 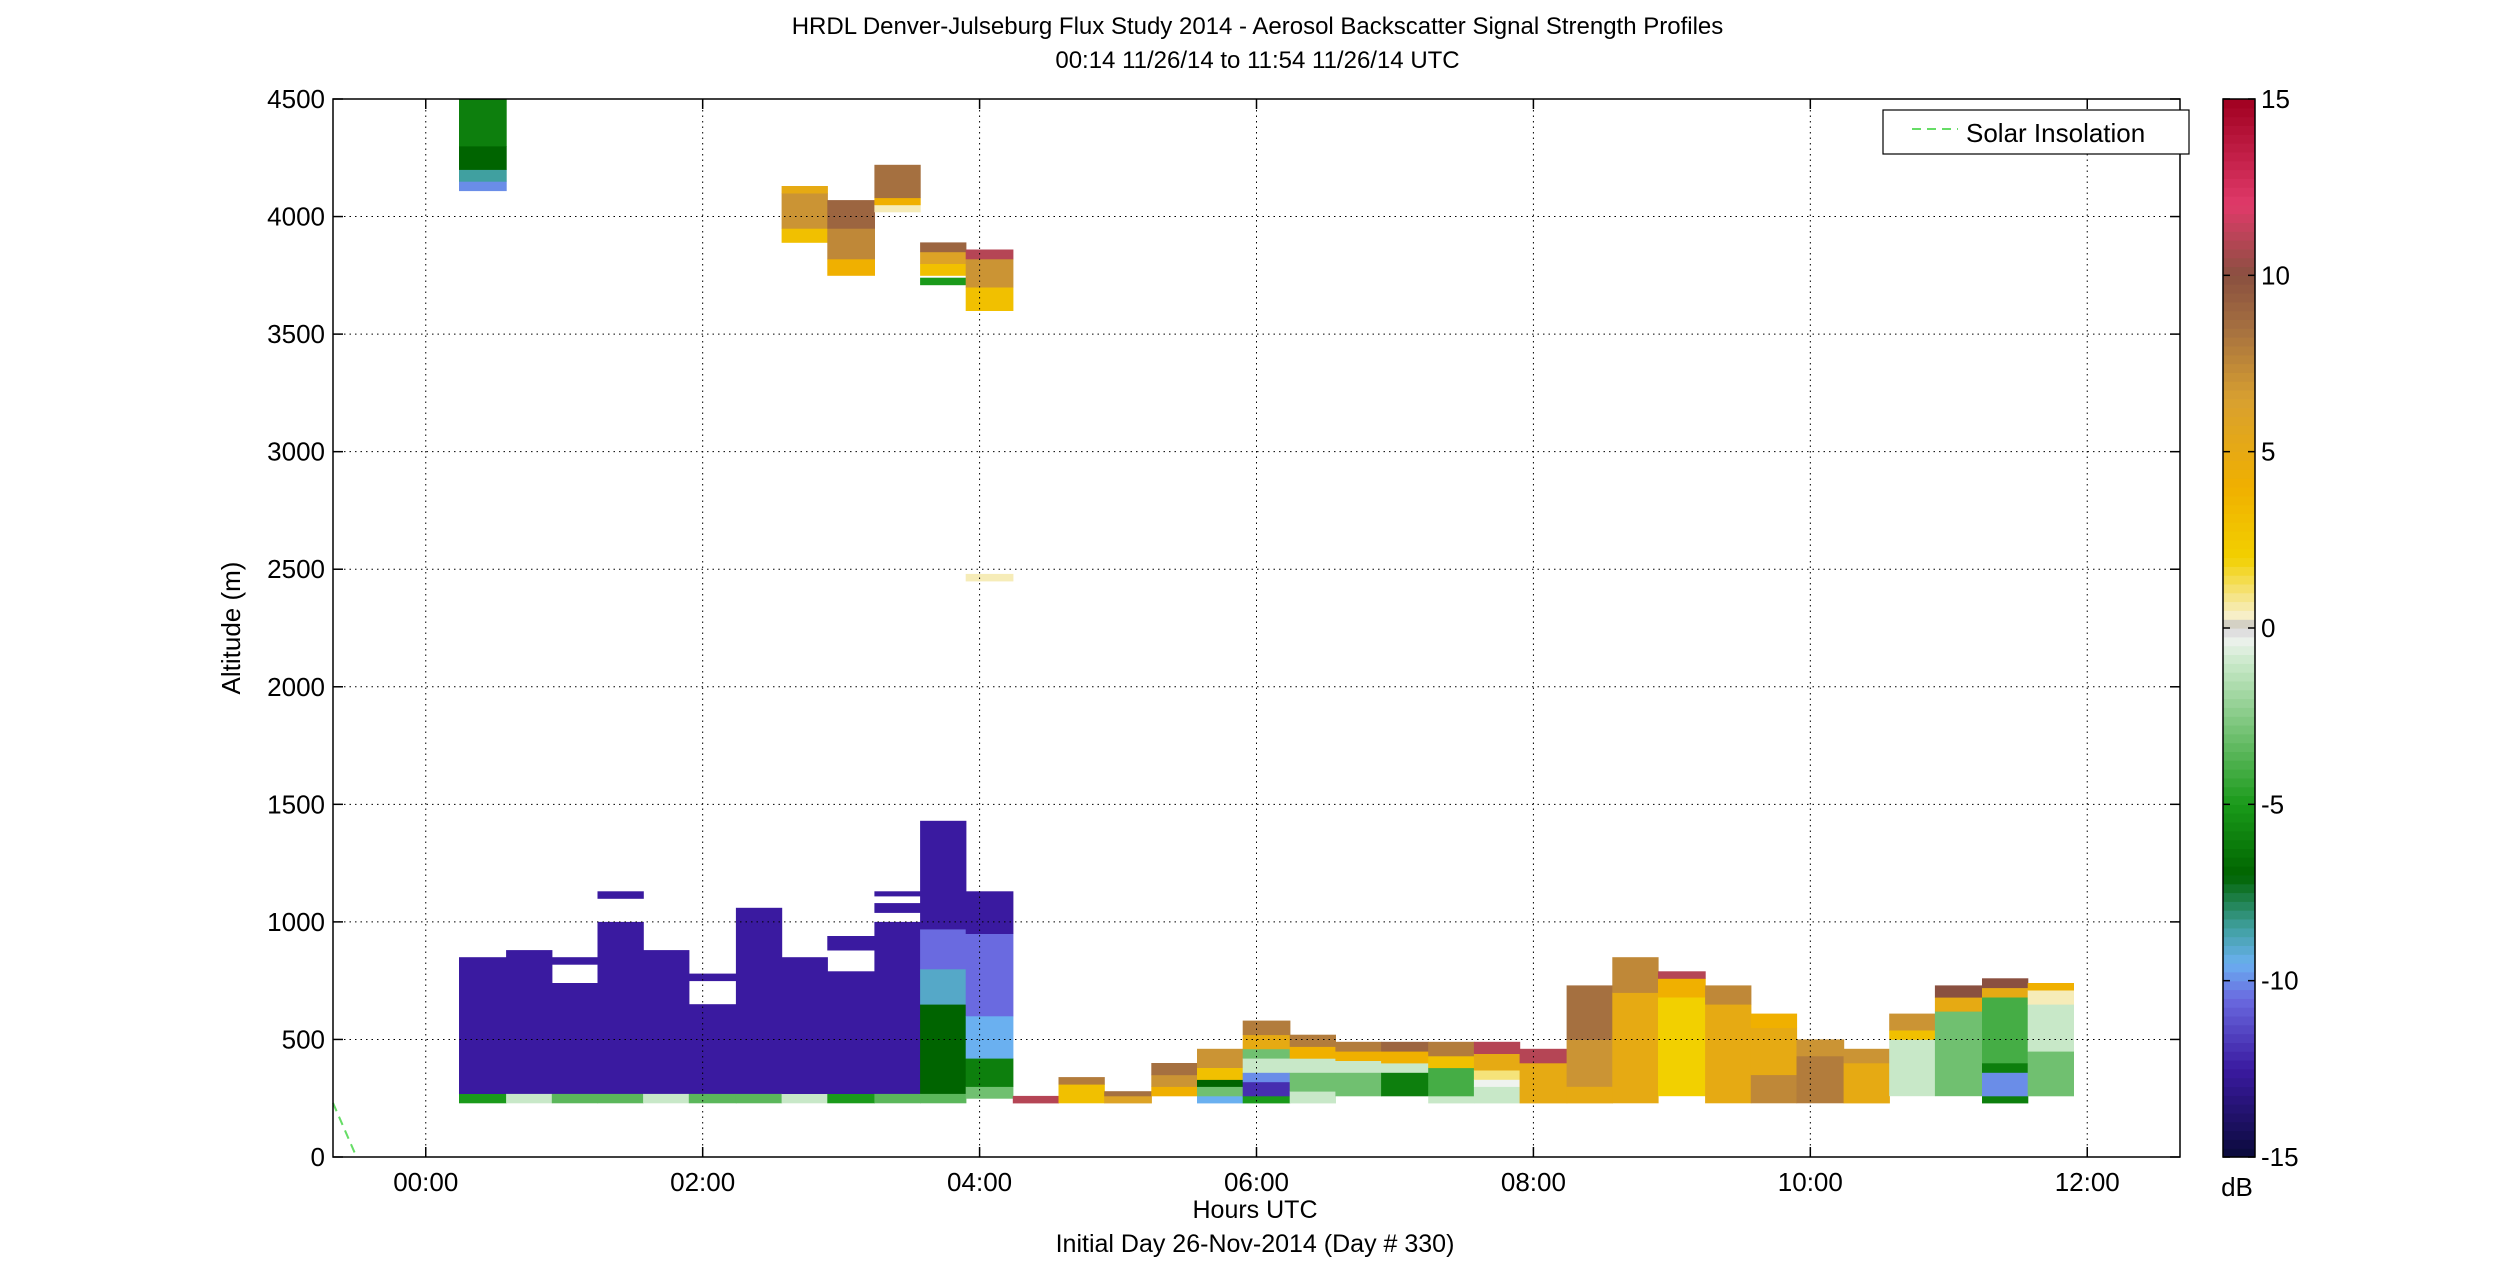 What do you see at coordinates (979, 1182) in the screenshot?
I see `x-tick-label: 04:00` at bounding box center [979, 1182].